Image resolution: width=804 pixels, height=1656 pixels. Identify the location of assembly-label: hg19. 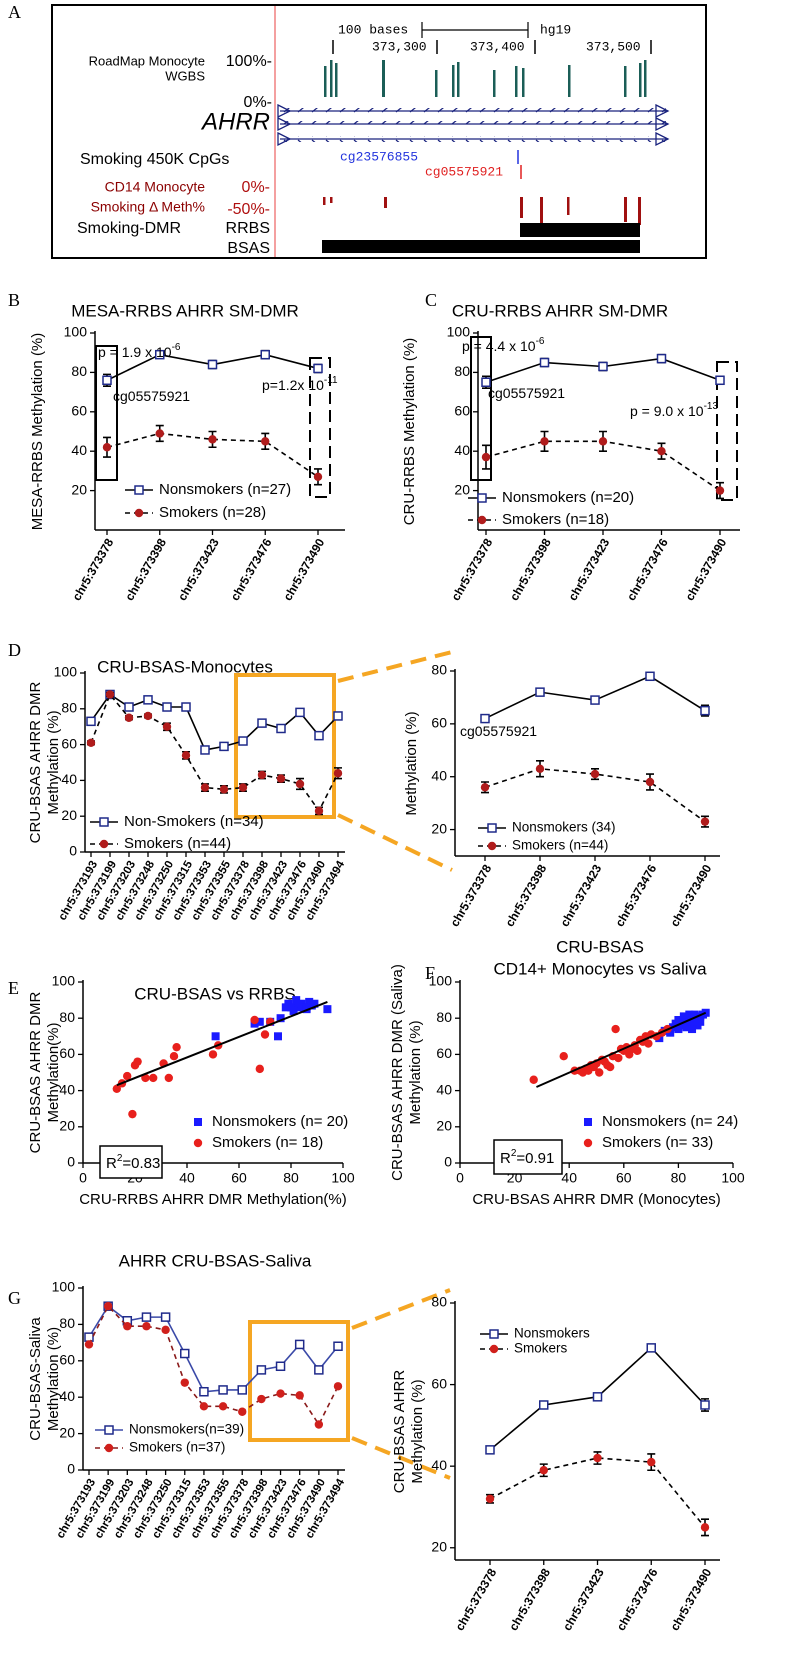
(555, 29).